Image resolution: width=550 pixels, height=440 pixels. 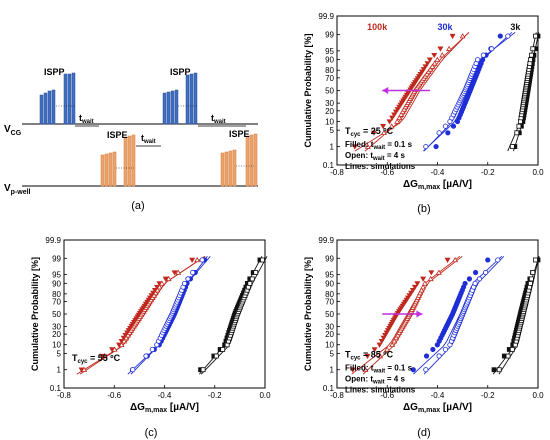 What do you see at coordinates (239, 134) in the screenshot?
I see `ispe-label-2: ISPE` at bounding box center [239, 134].